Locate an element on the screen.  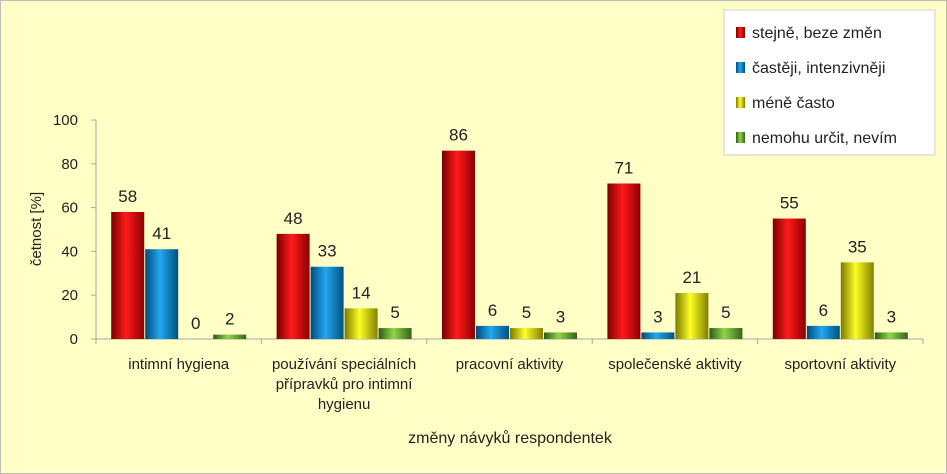
data-label: 55 is located at coordinates (789, 203).